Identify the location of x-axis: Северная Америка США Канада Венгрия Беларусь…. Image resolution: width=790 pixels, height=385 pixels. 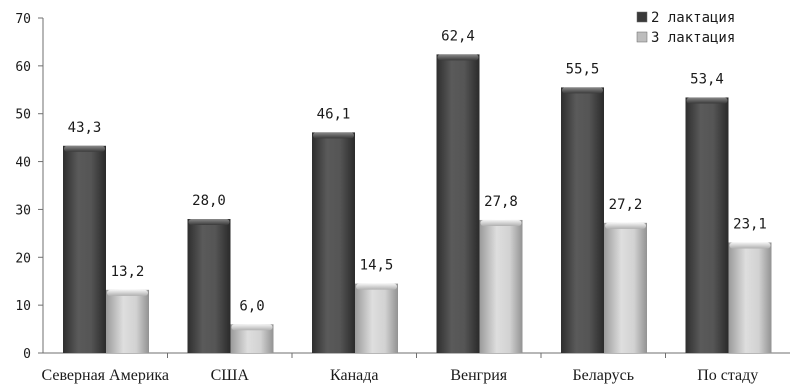
(415, 368).